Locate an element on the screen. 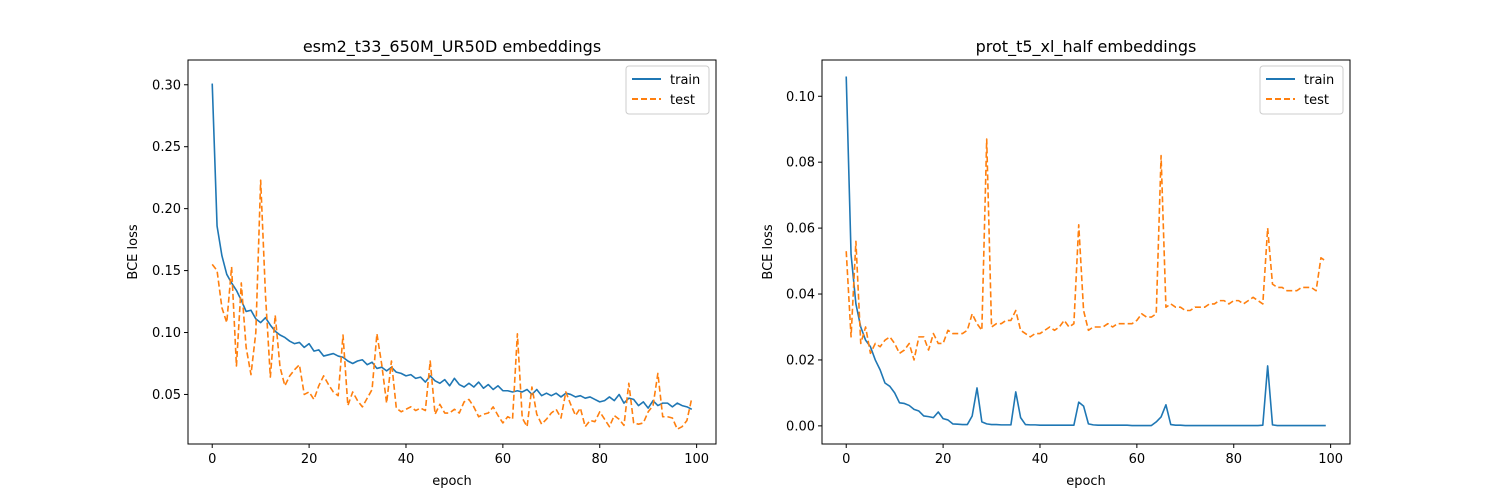  y-tick-label: 0.20 is located at coordinates (166, 209).